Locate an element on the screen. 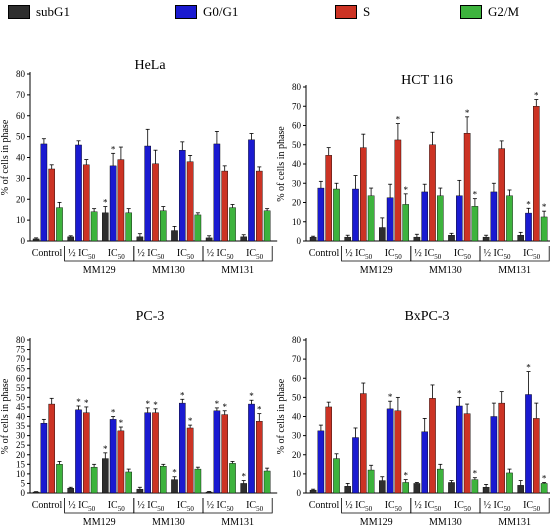  group-bracket is located at coordinates (237, 254).